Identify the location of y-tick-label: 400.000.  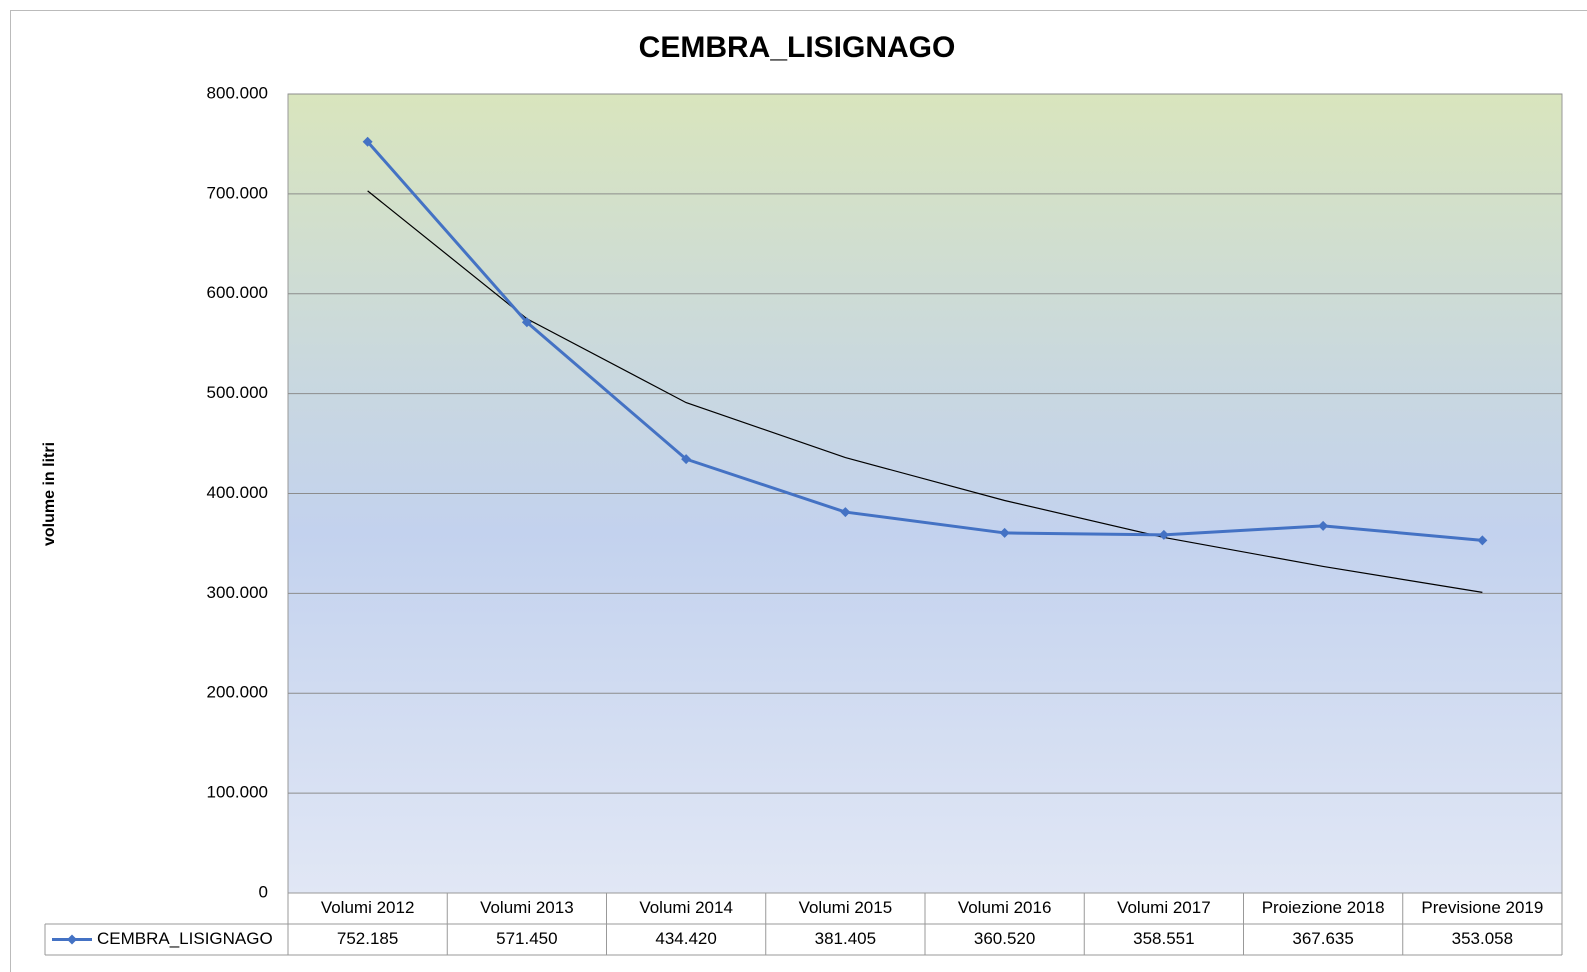
(237, 492).